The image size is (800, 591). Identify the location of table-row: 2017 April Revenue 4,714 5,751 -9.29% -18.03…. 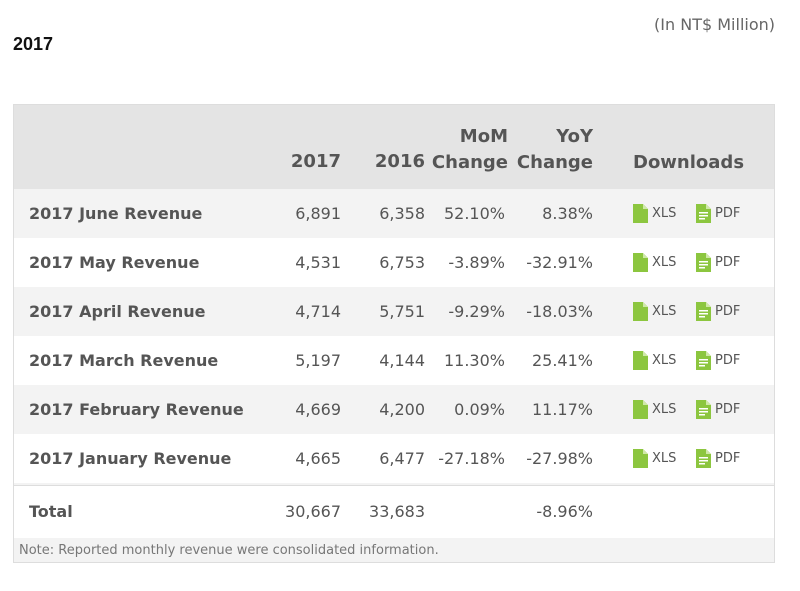
(394, 311).